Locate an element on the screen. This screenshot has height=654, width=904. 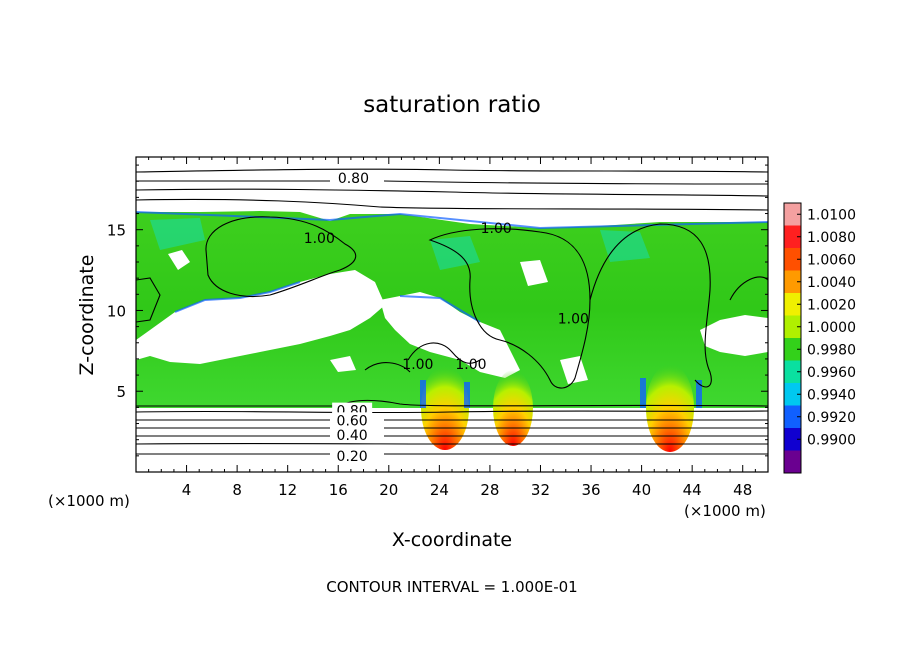
chart-title: saturation ratio is located at coordinates (452, 105).